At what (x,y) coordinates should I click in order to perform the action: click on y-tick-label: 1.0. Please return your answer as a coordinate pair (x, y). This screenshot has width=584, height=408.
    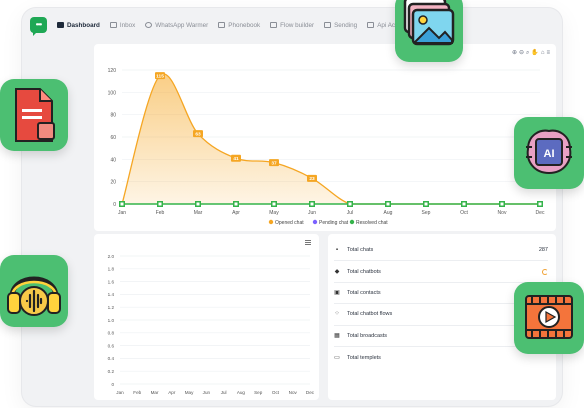
    Looking at the image, I should click on (111, 320).